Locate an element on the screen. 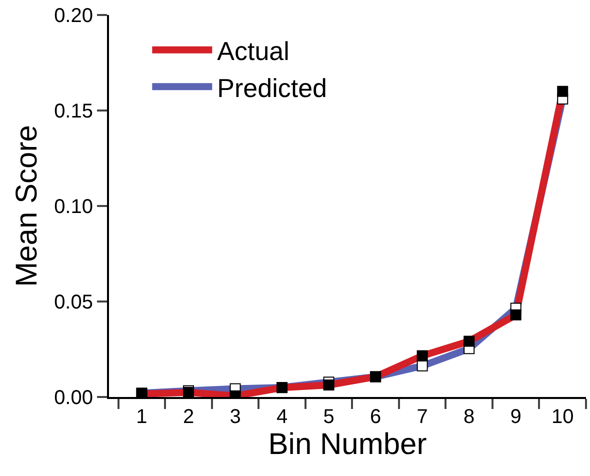  x-tick-label: 3 is located at coordinates (235, 417).